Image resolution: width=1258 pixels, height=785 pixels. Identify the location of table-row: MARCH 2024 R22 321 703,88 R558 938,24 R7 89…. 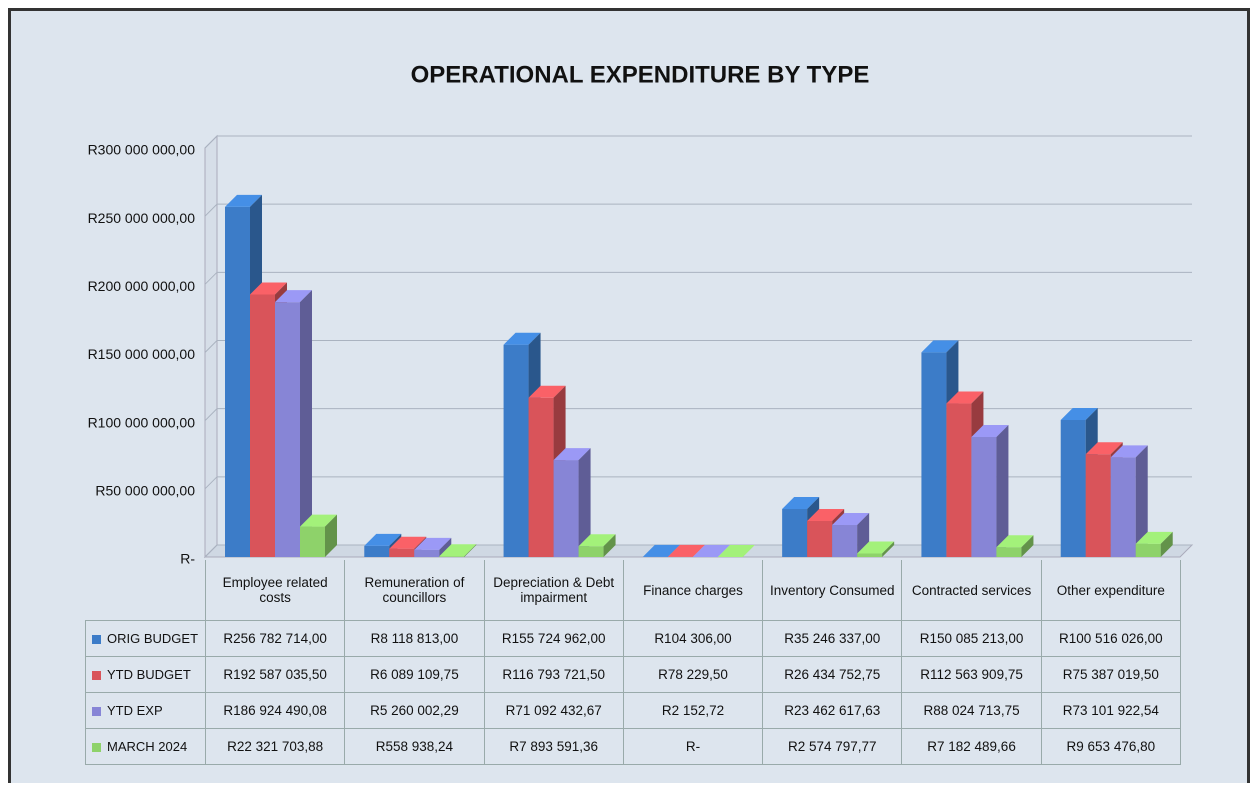
(633, 746).